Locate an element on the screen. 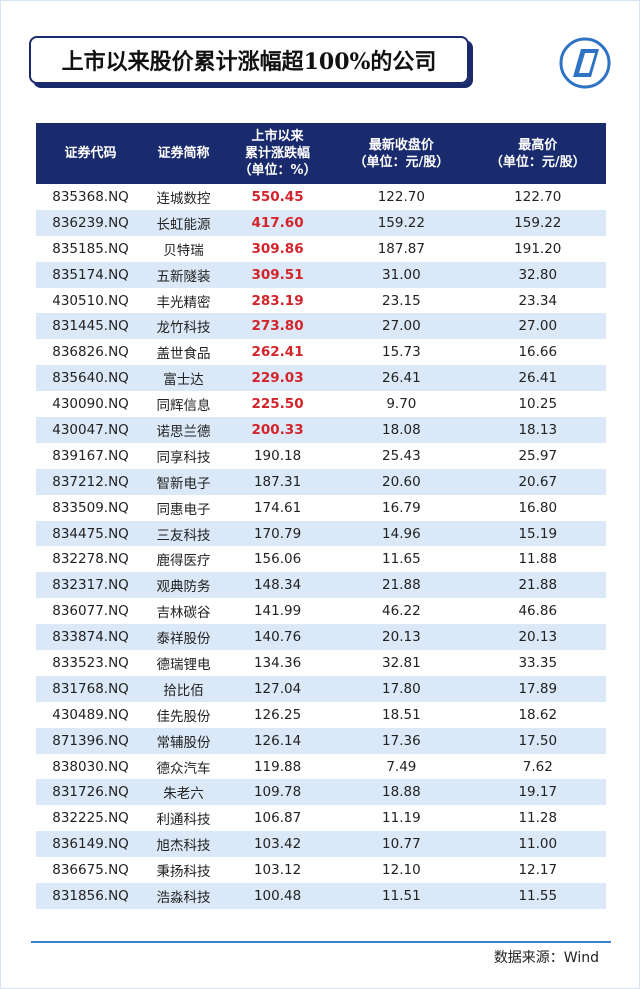 This screenshot has width=640, height=989. table-cell: 15.73 is located at coordinates (401, 352).